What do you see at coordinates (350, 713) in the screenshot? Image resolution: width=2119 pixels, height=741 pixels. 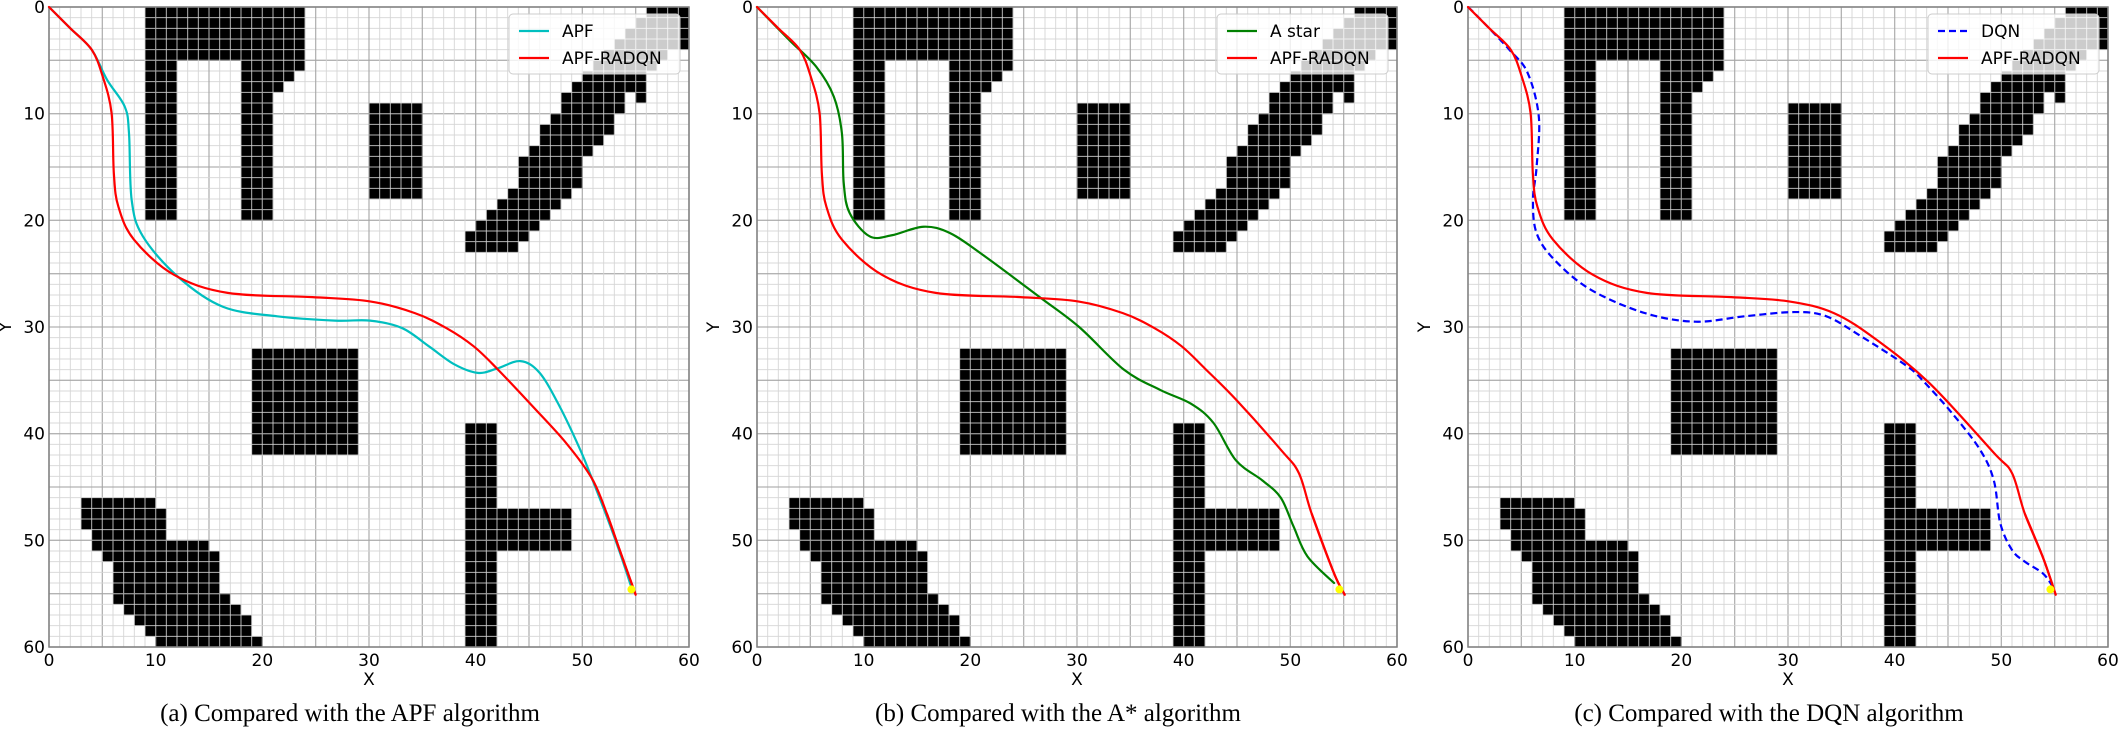 I see `caption-a: (a) Compared with the APF algorithm` at bounding box center [350, 713].